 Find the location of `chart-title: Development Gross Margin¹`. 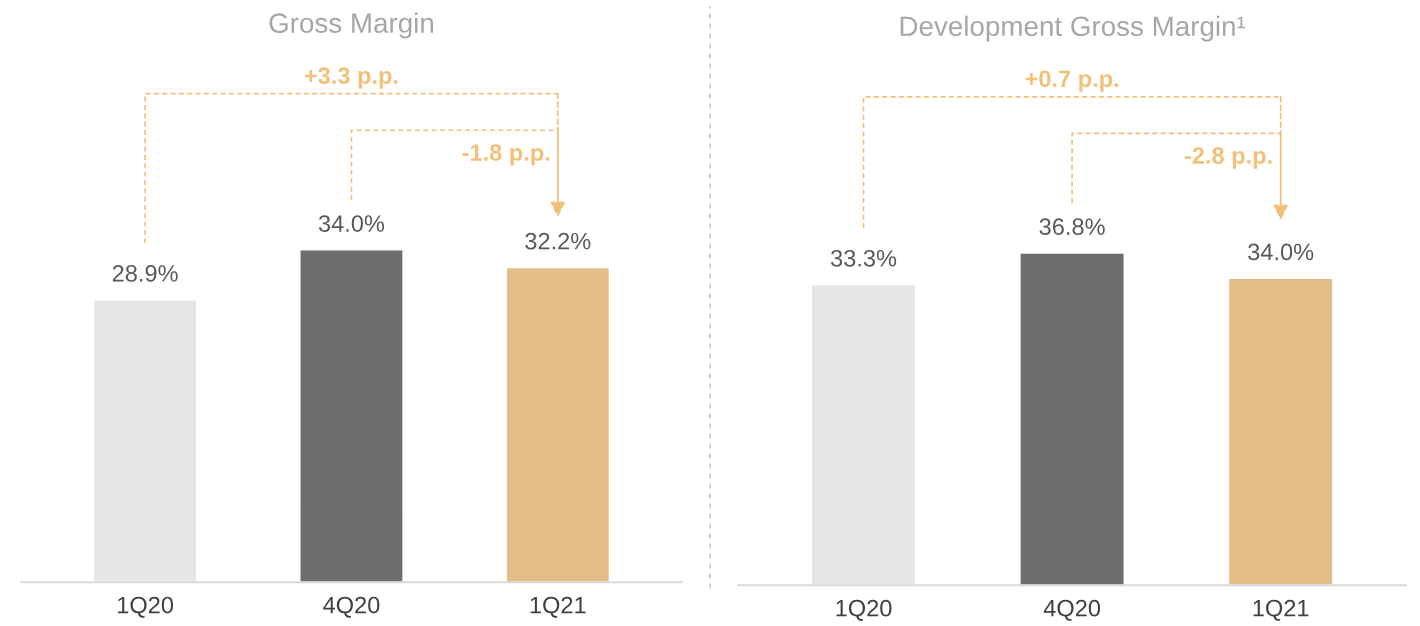

chart-title: Development Gross Margin¹ is located at coordinates (1073, 28).